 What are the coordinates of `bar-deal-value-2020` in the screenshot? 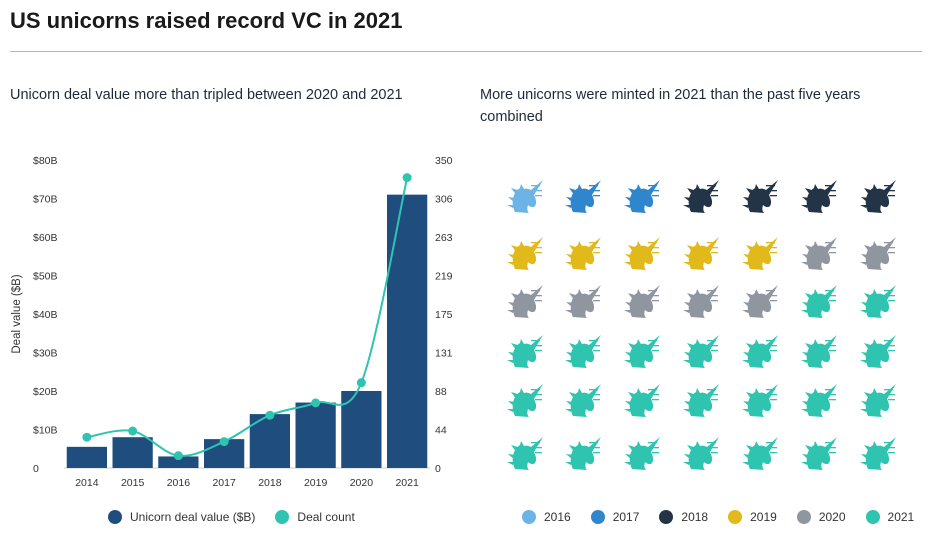 It's located at (361, 429).